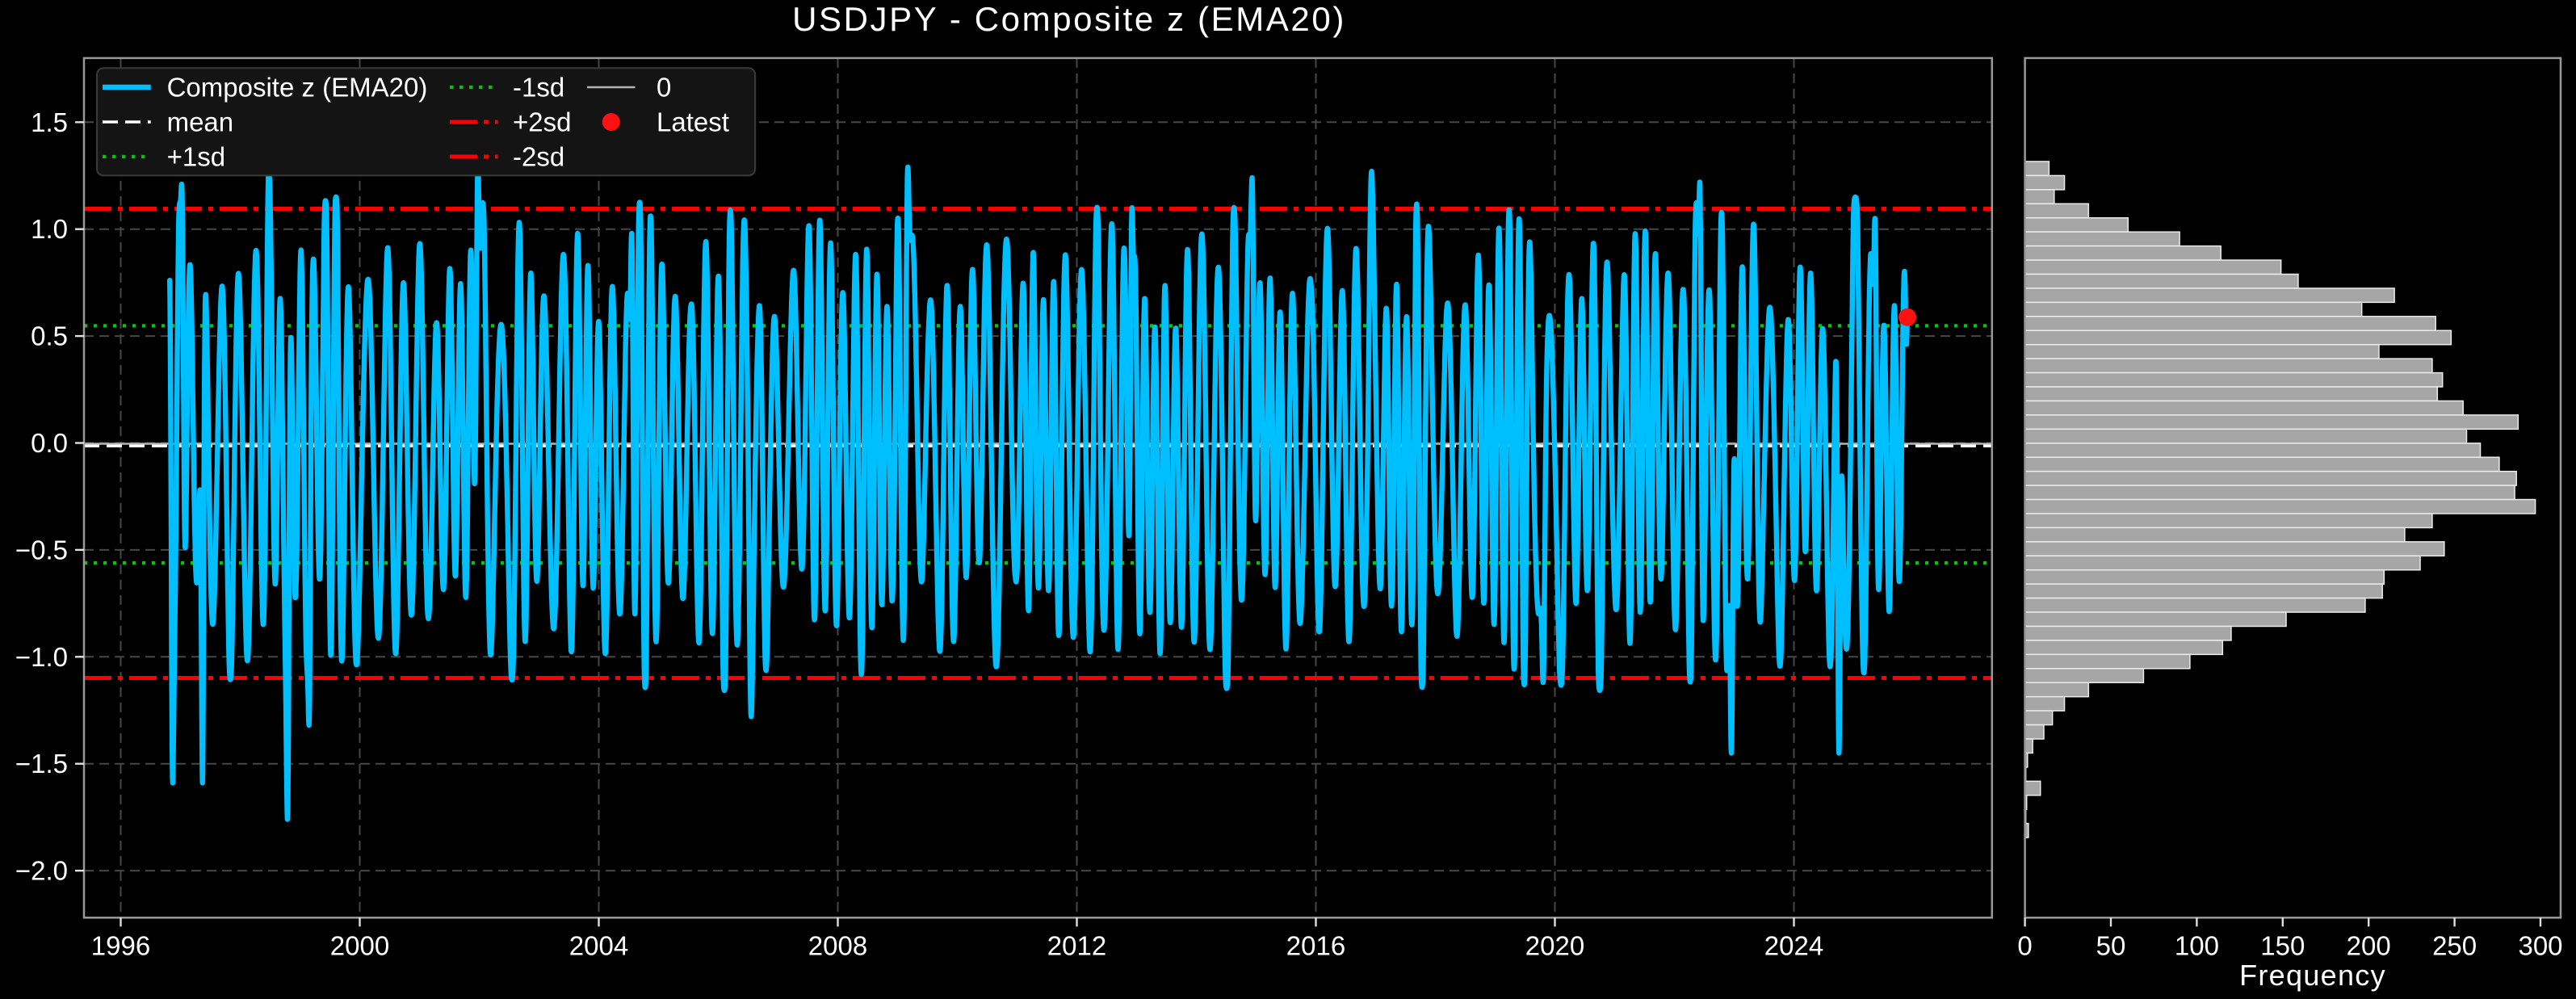 The width and height of the screenshot is (2576, 999). Describe the element at coordinates (49, 443) in the screenshot. I see `svg-text: 0.0` at that location.